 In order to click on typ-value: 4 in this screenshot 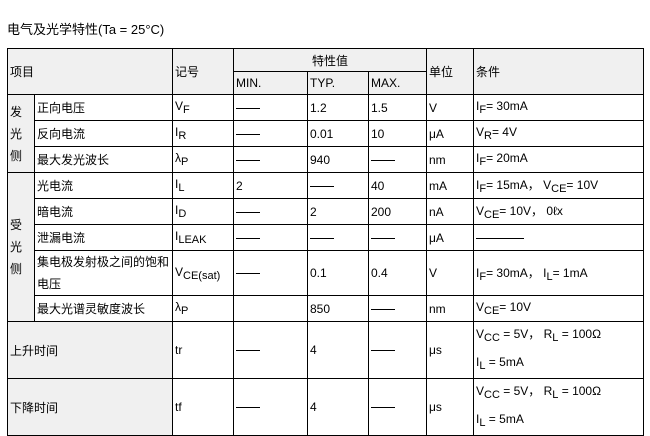, I will do `click(313, 350)`.